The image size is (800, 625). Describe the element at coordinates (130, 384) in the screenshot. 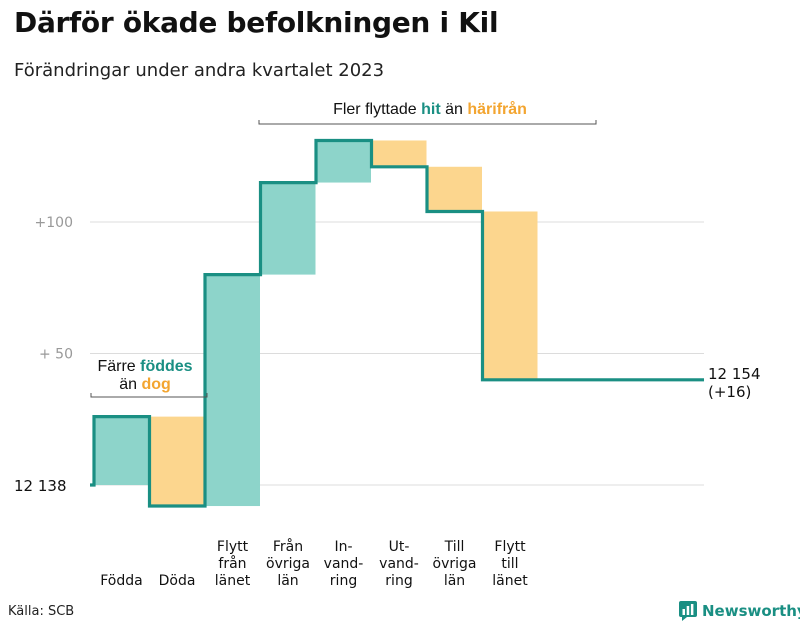

I see `births-annotation-mid: än` at that location.